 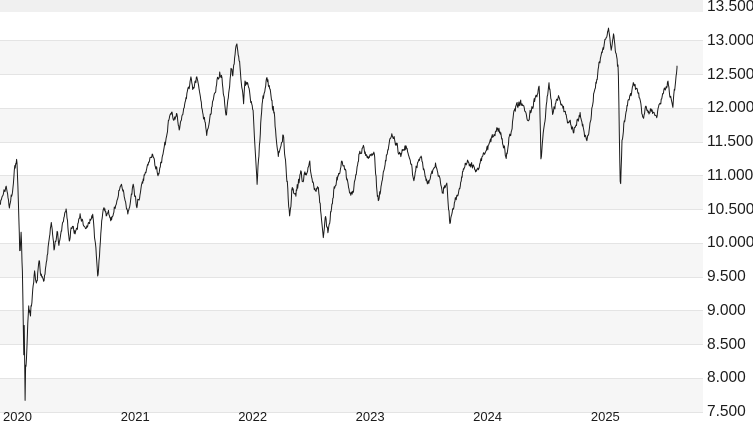 What do you see at coordinates (135, 416) in the screenshot?
I see `x-axis-label: 2021` at bounding box center [135, 416].